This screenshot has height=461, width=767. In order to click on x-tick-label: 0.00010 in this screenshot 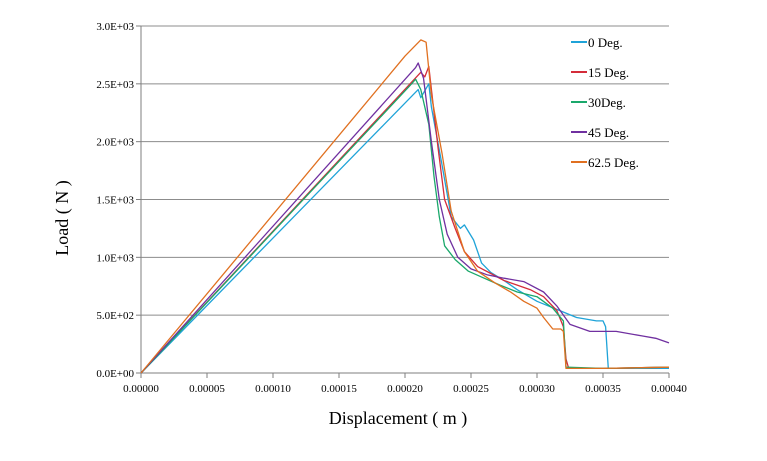, I will do `click(273, 389)`.